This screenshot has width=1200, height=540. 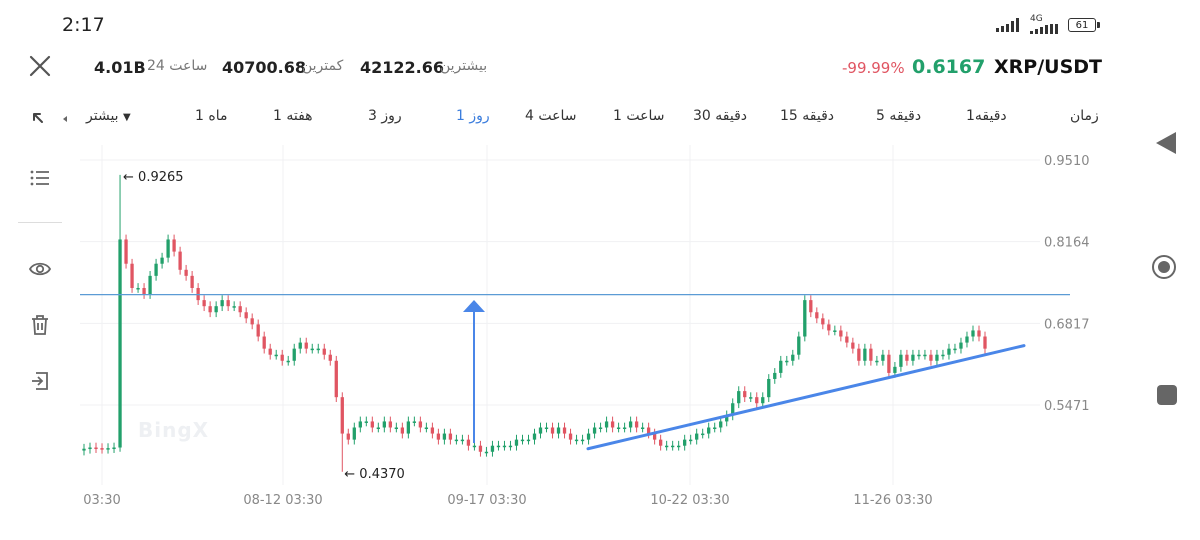 I want to click on tab-1-week: 1 هفته, so click(x=293, y=116).